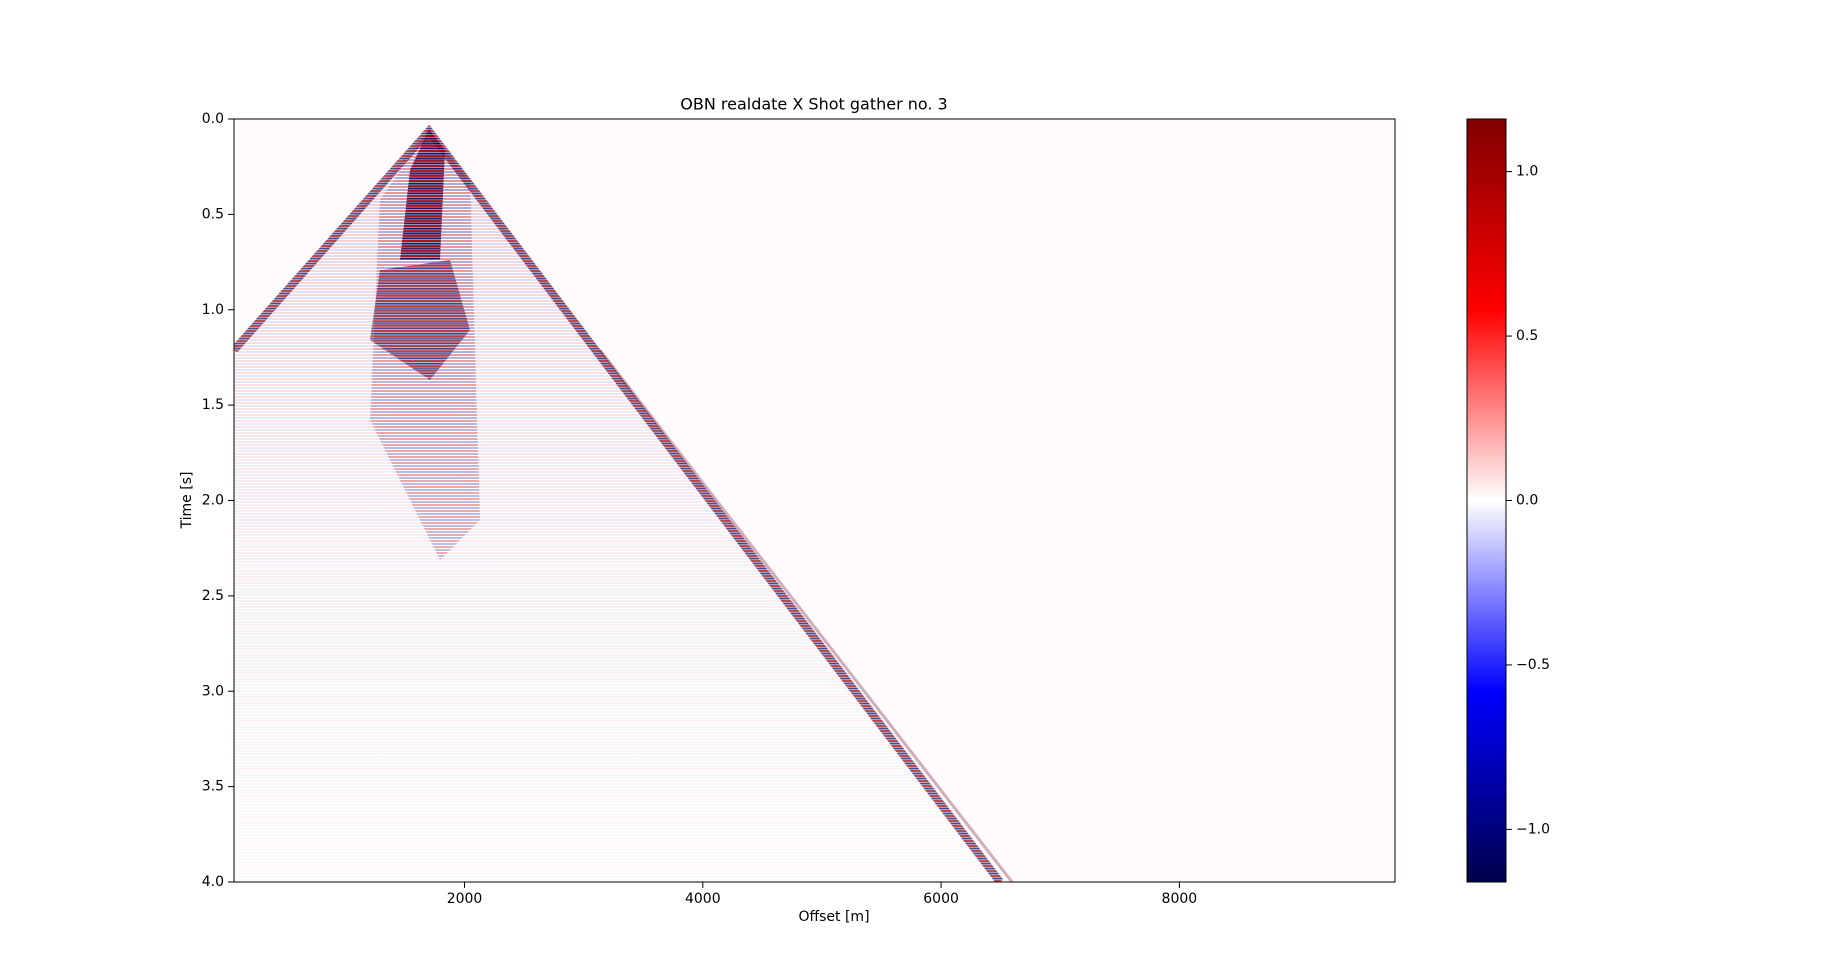  Describe the element at coordinates (213, 787) in the screenshot. I see `y-tick-label: 3.5` at that location.